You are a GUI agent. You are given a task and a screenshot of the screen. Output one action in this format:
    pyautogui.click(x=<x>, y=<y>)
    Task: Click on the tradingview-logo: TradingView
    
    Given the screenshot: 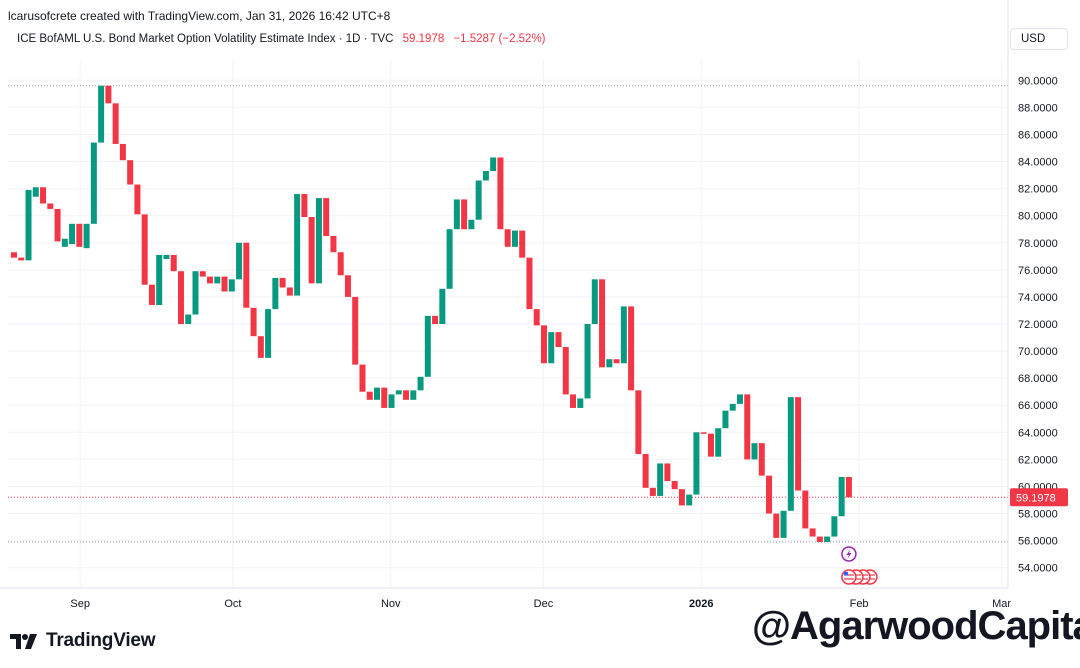 What is the action you would take?
    pyautogui.click(x=83, y=641)
    